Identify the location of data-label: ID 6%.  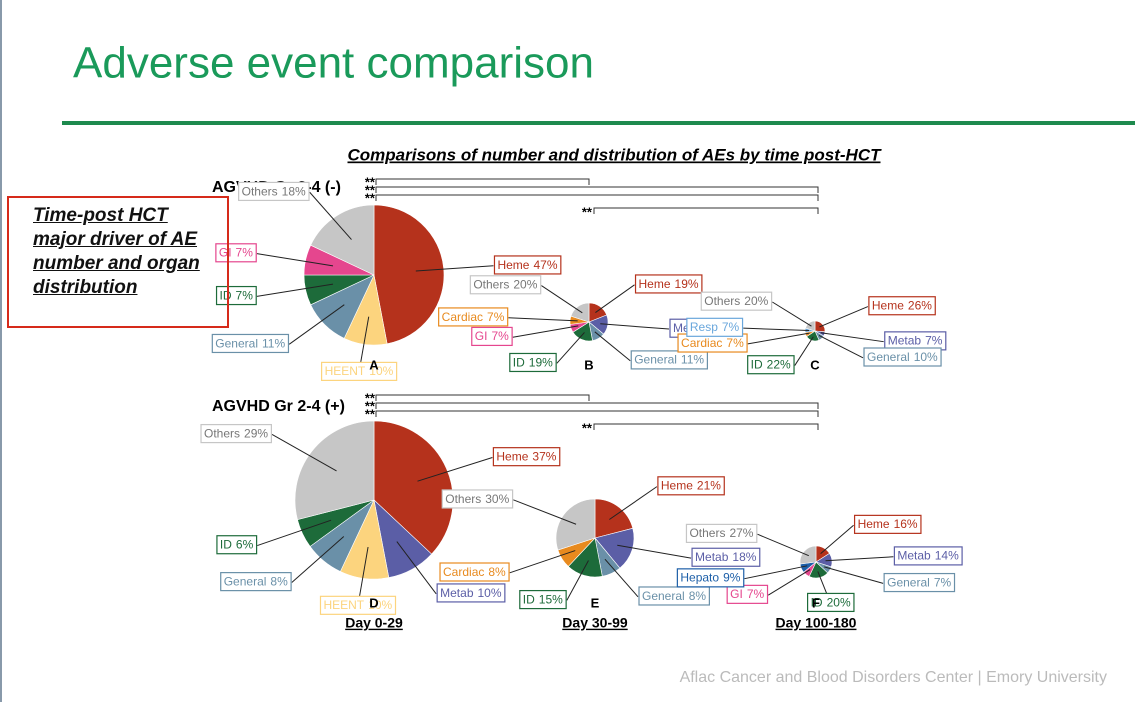
(237, 545).